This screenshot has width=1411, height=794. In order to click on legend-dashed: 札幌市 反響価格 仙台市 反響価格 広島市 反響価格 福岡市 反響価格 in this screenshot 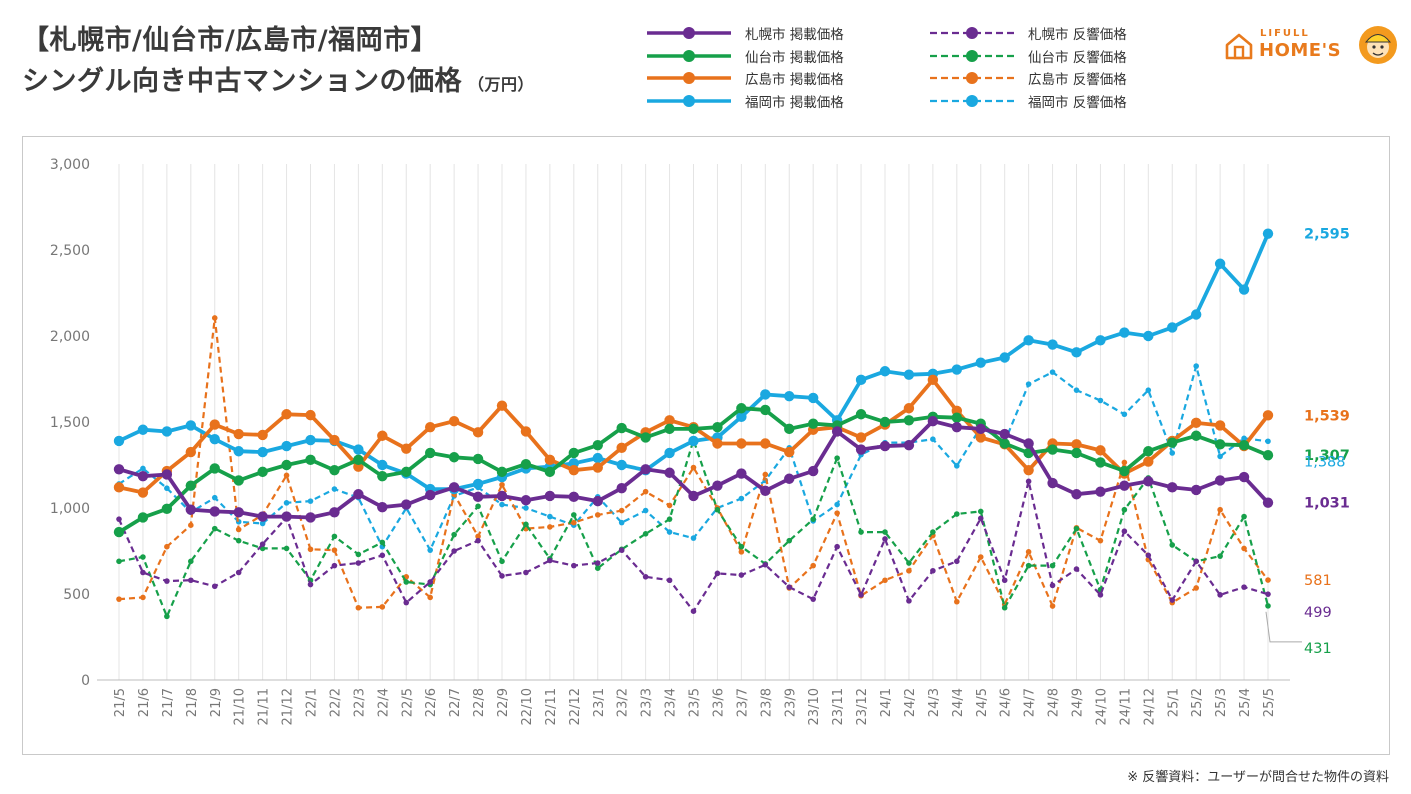, I will do `click(1027, 67)`.